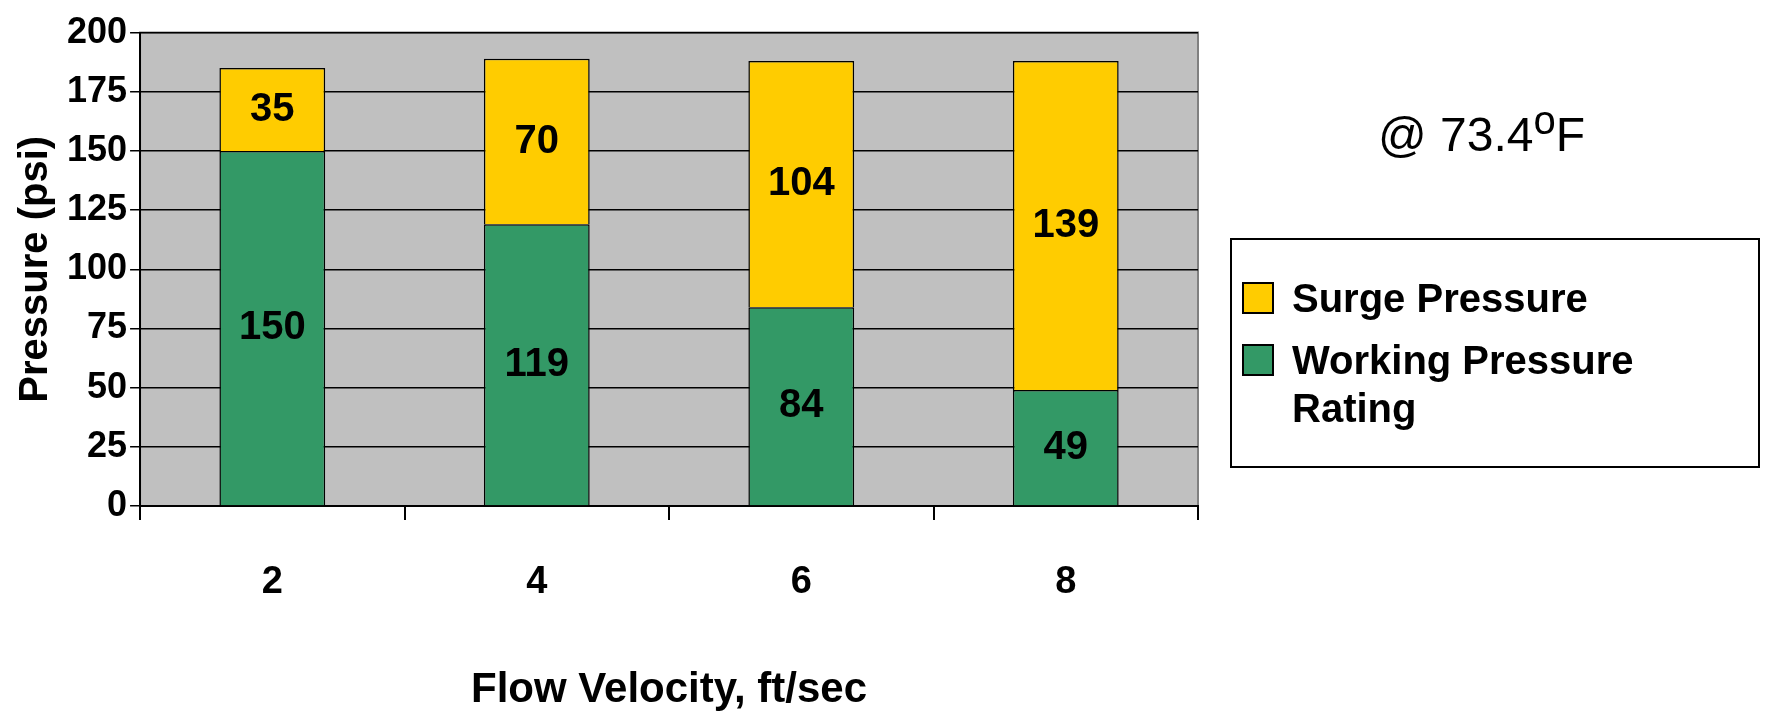 Image resolution: width=1771 pixels, height=728 pixels. I want to click on y-tick-label: 200, so click(97, 30).